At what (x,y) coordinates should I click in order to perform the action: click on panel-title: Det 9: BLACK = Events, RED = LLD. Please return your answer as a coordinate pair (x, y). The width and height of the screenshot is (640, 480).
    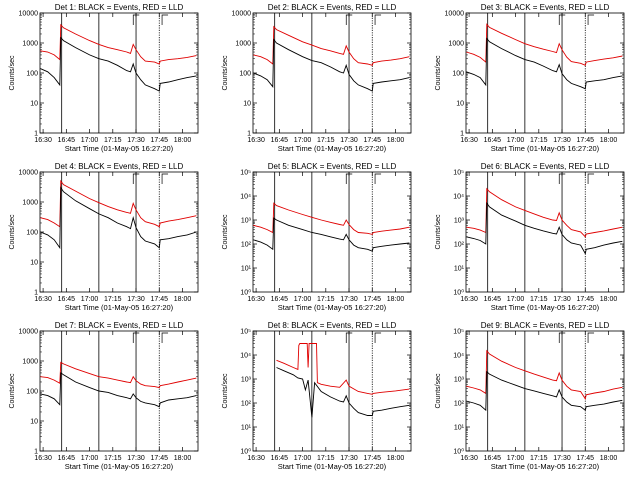
    Looking at the image, I should click on (545, 325).